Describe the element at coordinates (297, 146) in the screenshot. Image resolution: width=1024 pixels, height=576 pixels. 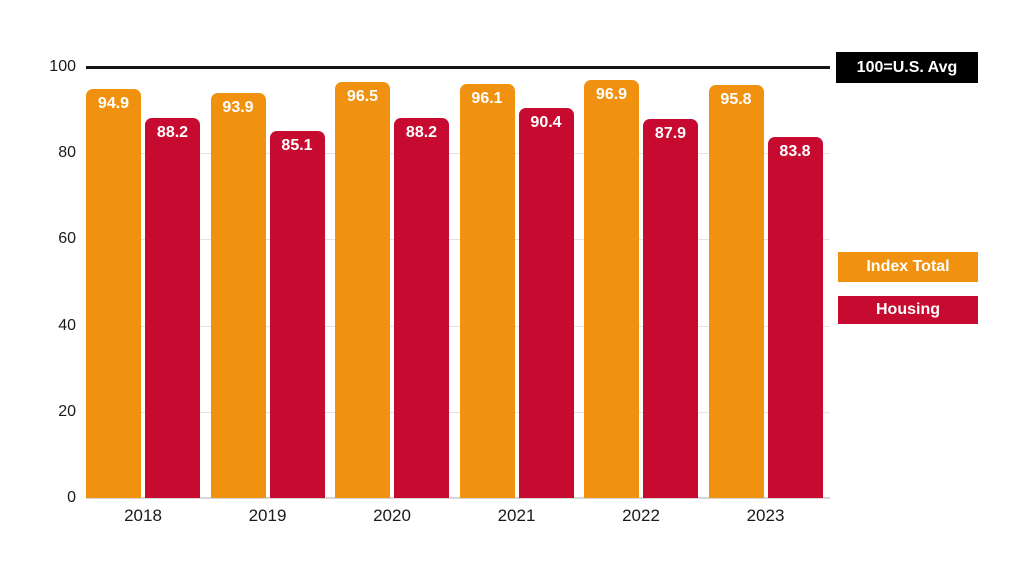
I see `bar-value-label: 85.1` at that location.